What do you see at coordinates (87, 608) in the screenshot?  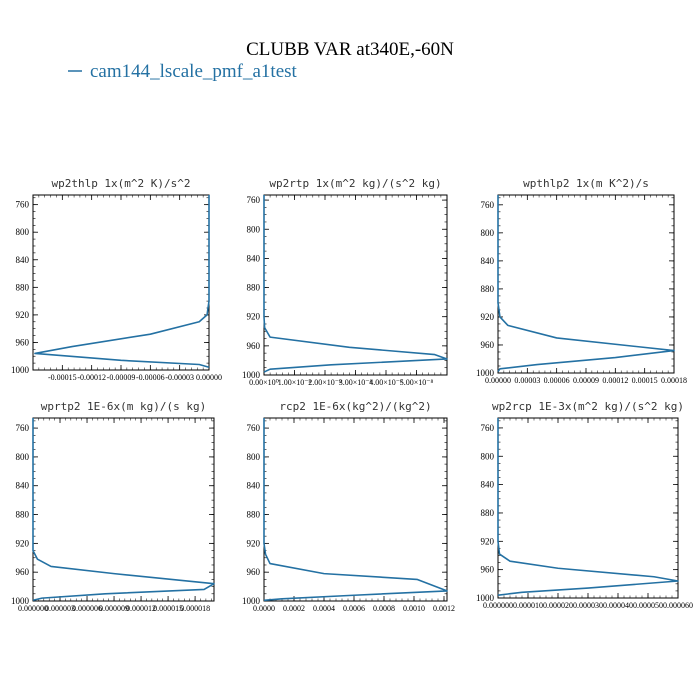 I see `x-tick-label: 0.000006` at bounding box center [87, 608].